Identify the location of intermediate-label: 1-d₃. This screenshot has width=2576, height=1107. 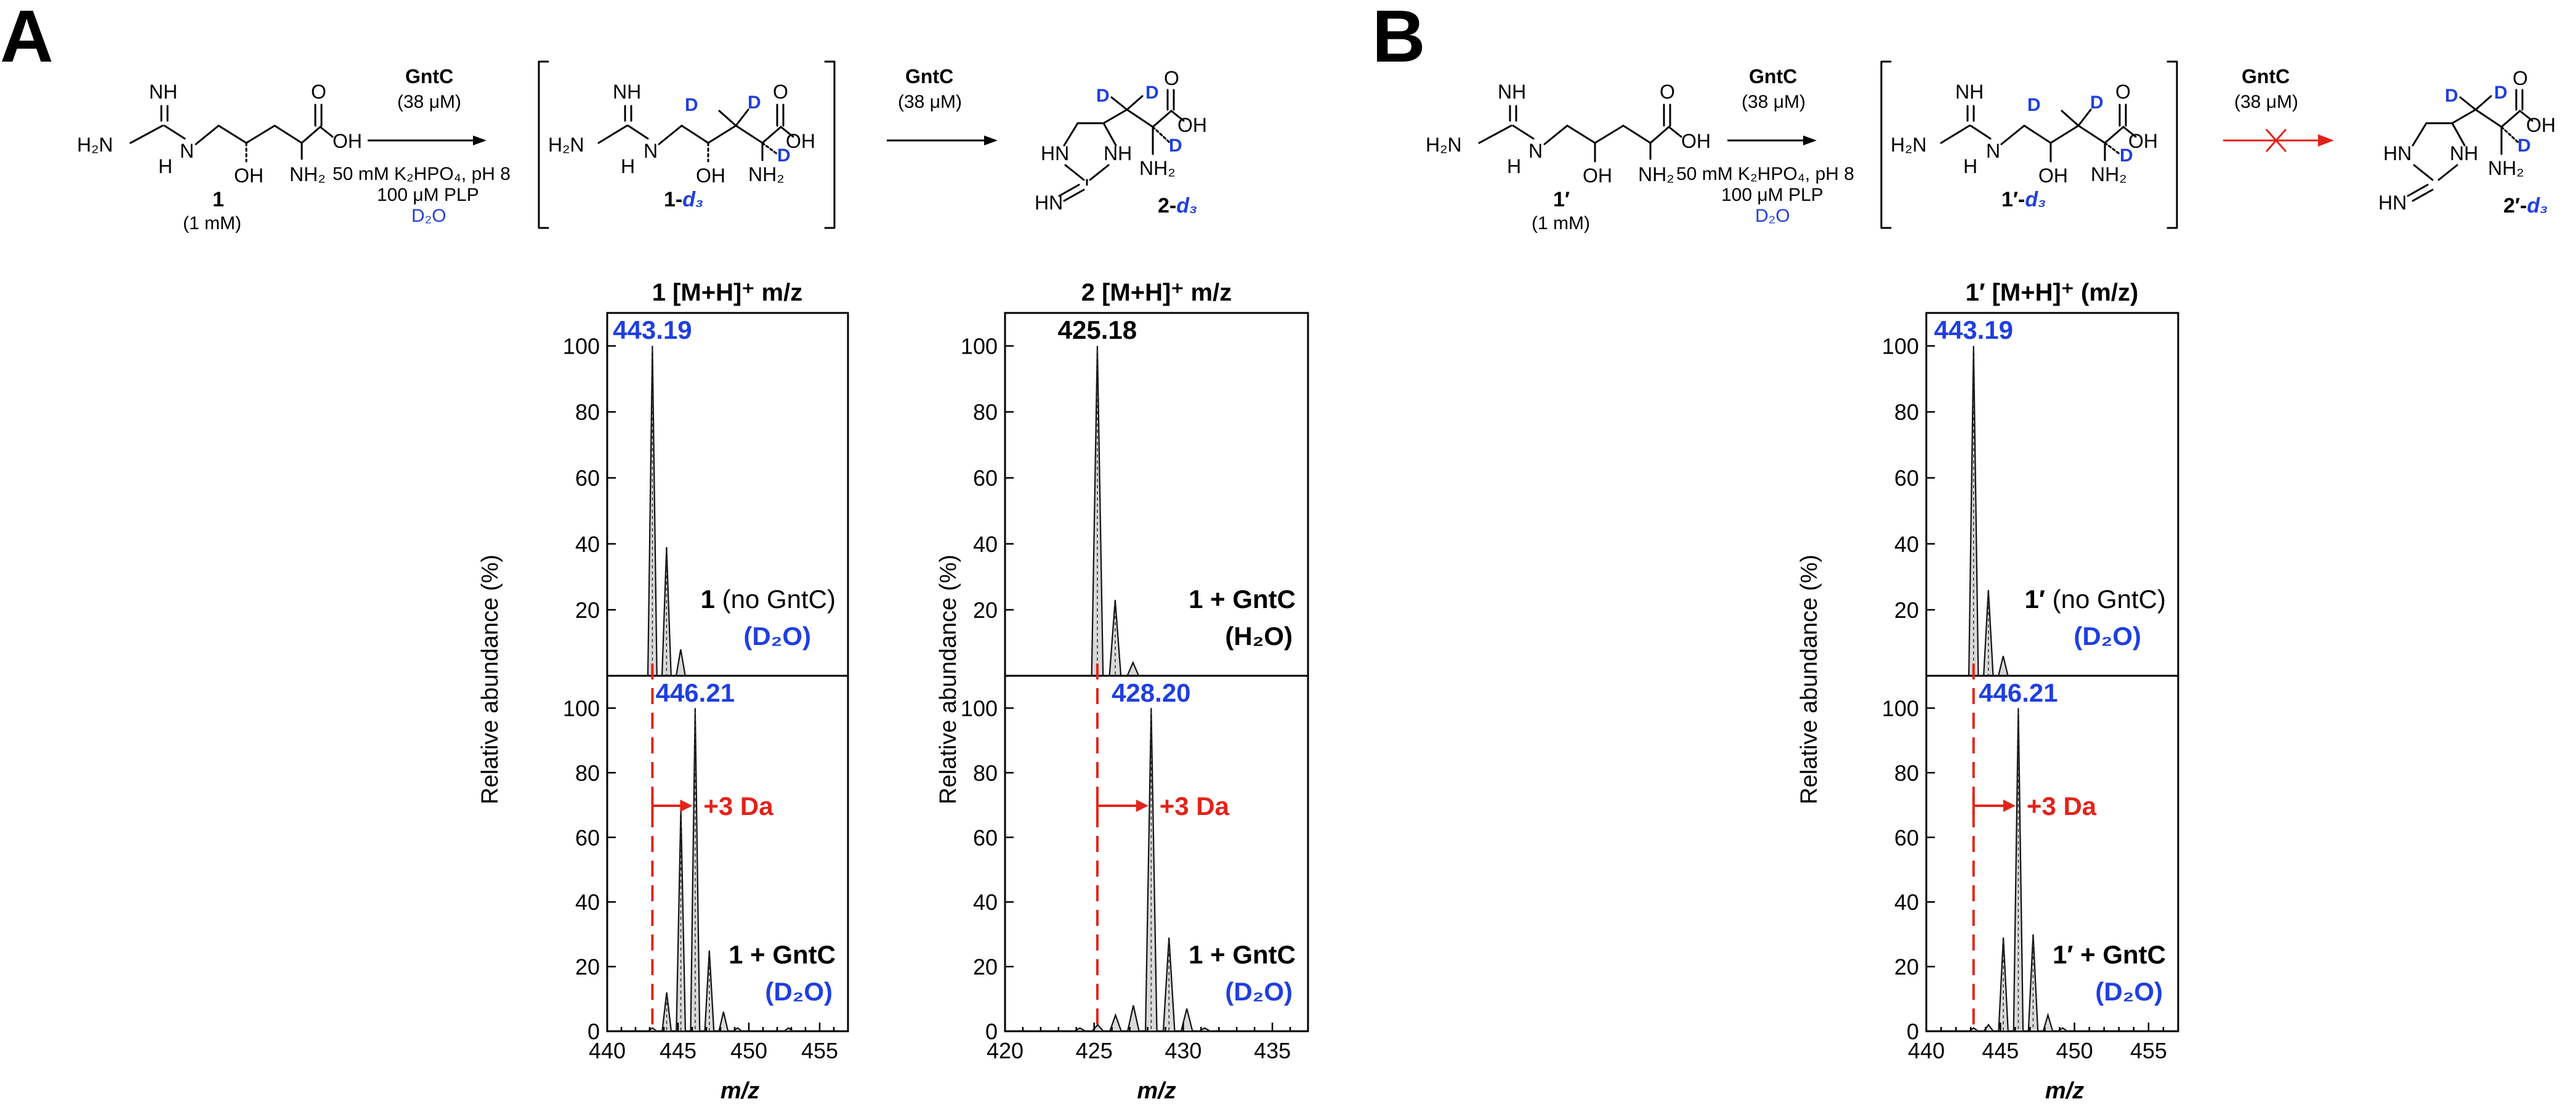
(683, 199).